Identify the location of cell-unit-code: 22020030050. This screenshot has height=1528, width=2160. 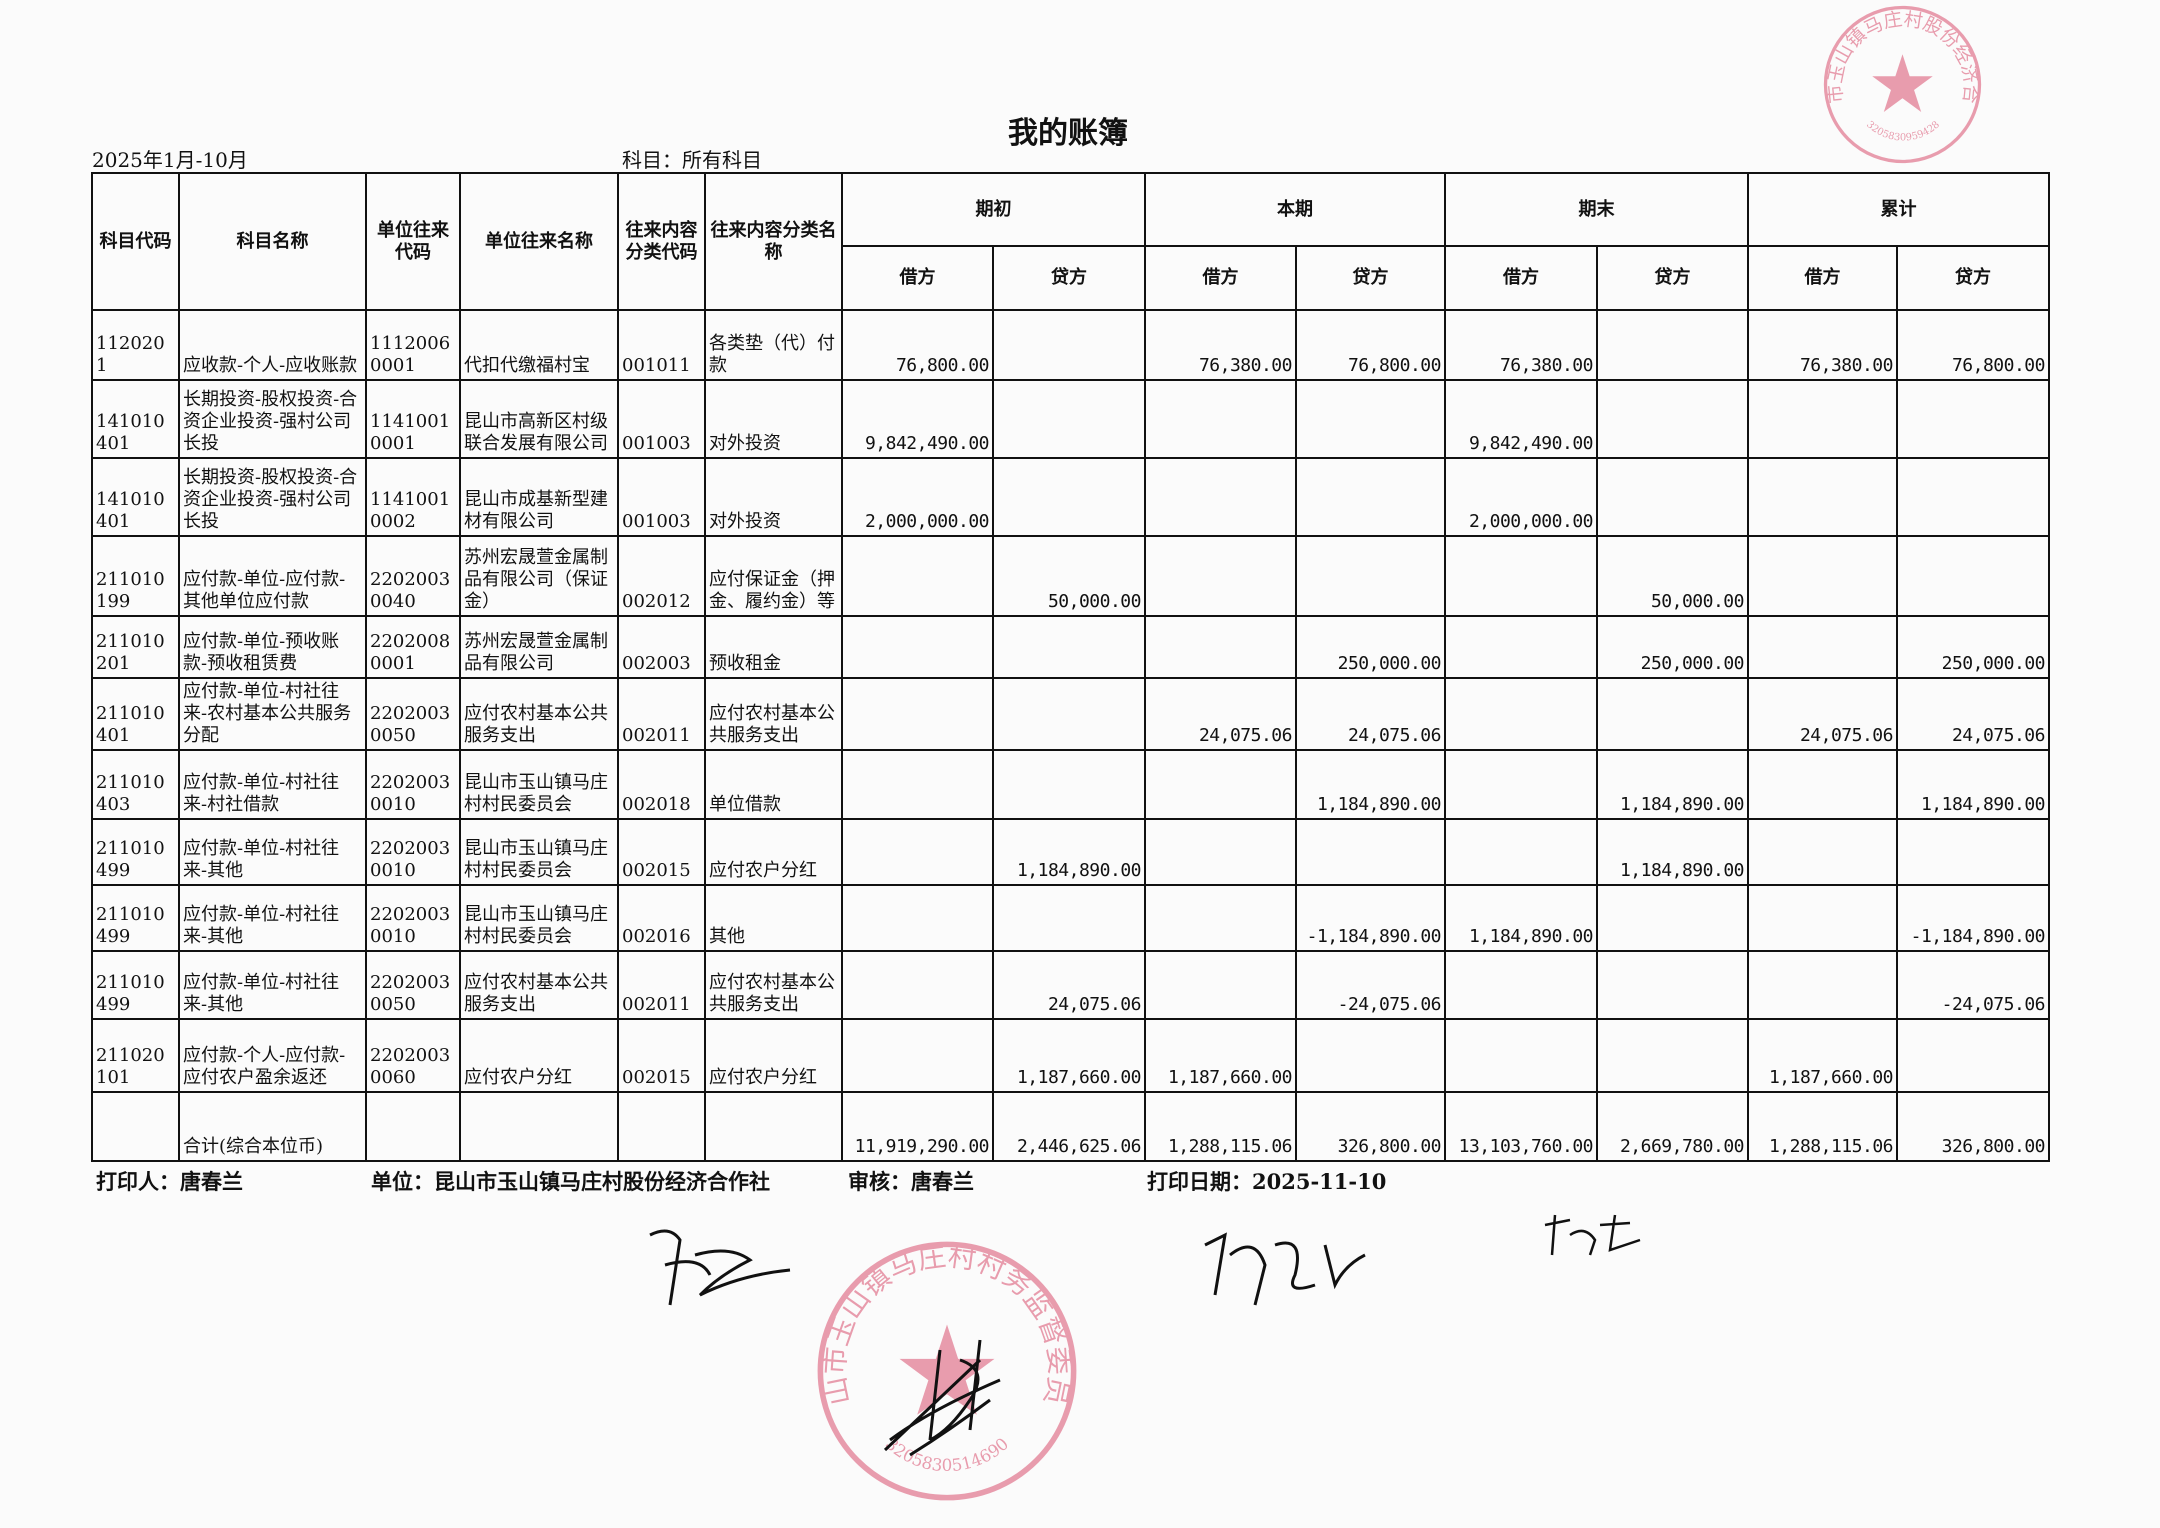
(413, 714).